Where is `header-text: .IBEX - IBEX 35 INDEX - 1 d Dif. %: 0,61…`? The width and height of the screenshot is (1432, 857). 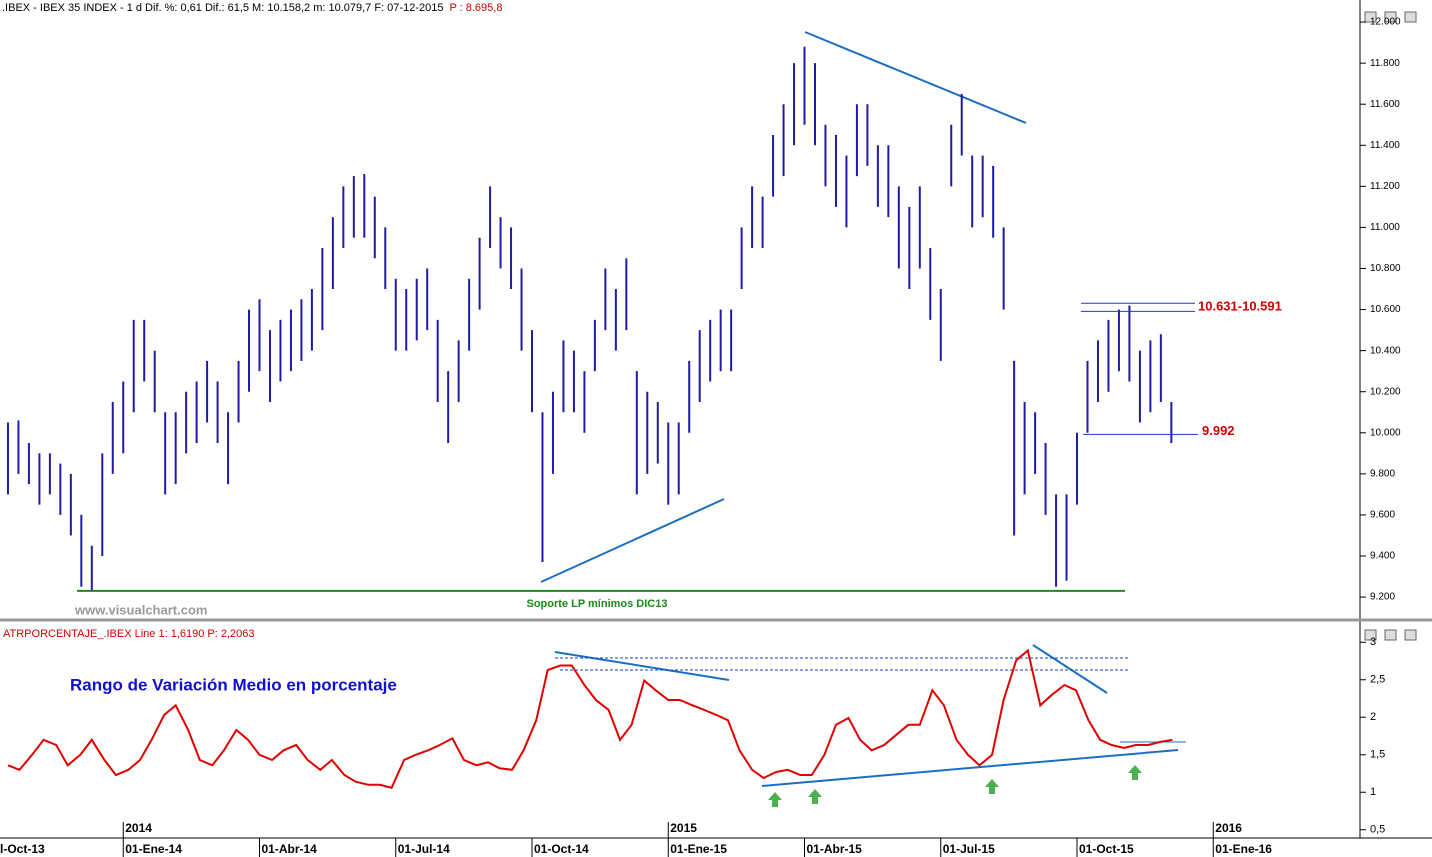
header-text: .IBEX - IBEX 35 INDEX - 1 d Dif. %: 0,61… is located at coordinates (252, 8).